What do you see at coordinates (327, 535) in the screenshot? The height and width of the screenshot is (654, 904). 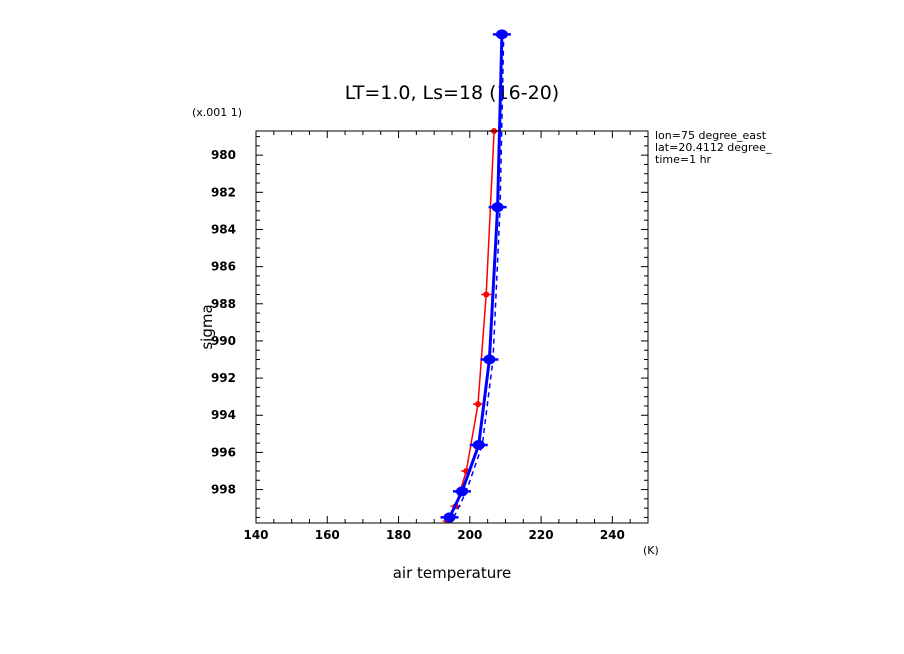 I see `x-tick-label: 160` at bounding box center [327, 535].